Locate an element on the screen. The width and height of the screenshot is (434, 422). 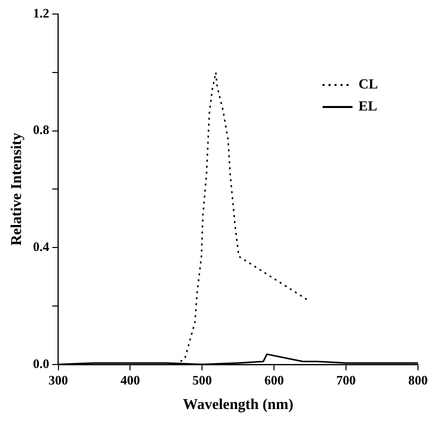
y-tick-label: 1.2 is located at coordinates (41, 12).